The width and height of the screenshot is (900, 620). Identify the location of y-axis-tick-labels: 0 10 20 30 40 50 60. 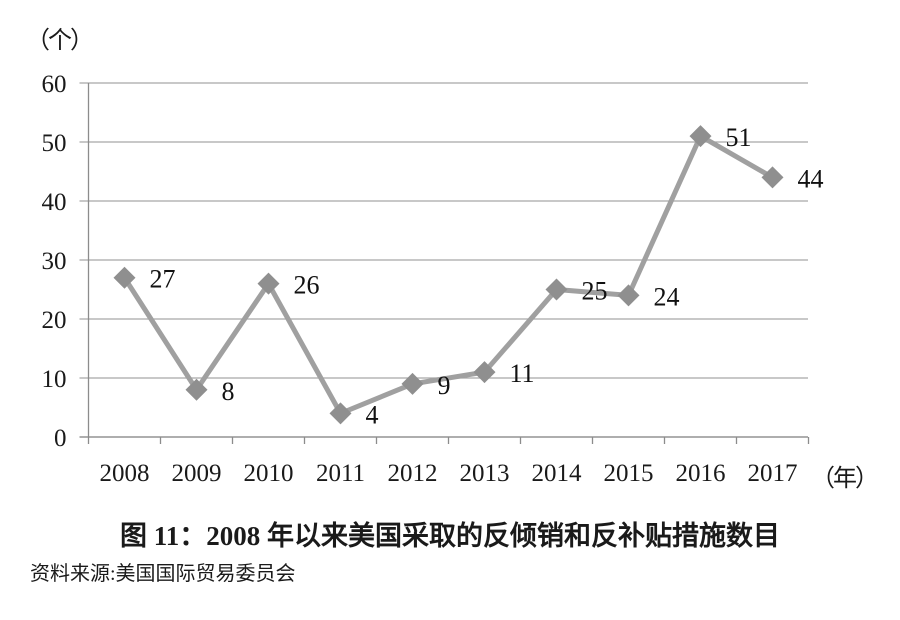
(54, 261).